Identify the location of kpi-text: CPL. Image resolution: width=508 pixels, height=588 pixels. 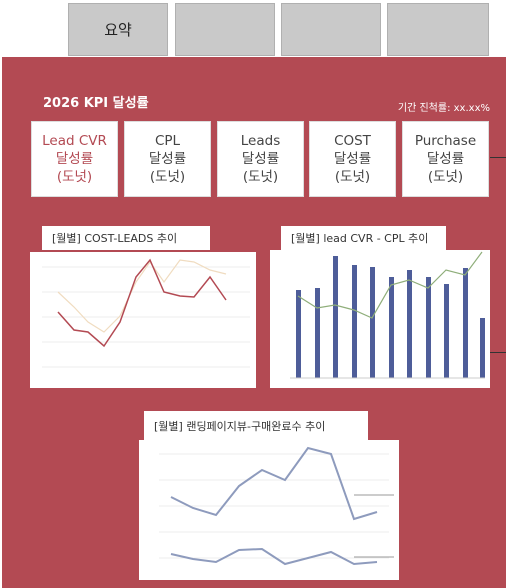
(167, 141).